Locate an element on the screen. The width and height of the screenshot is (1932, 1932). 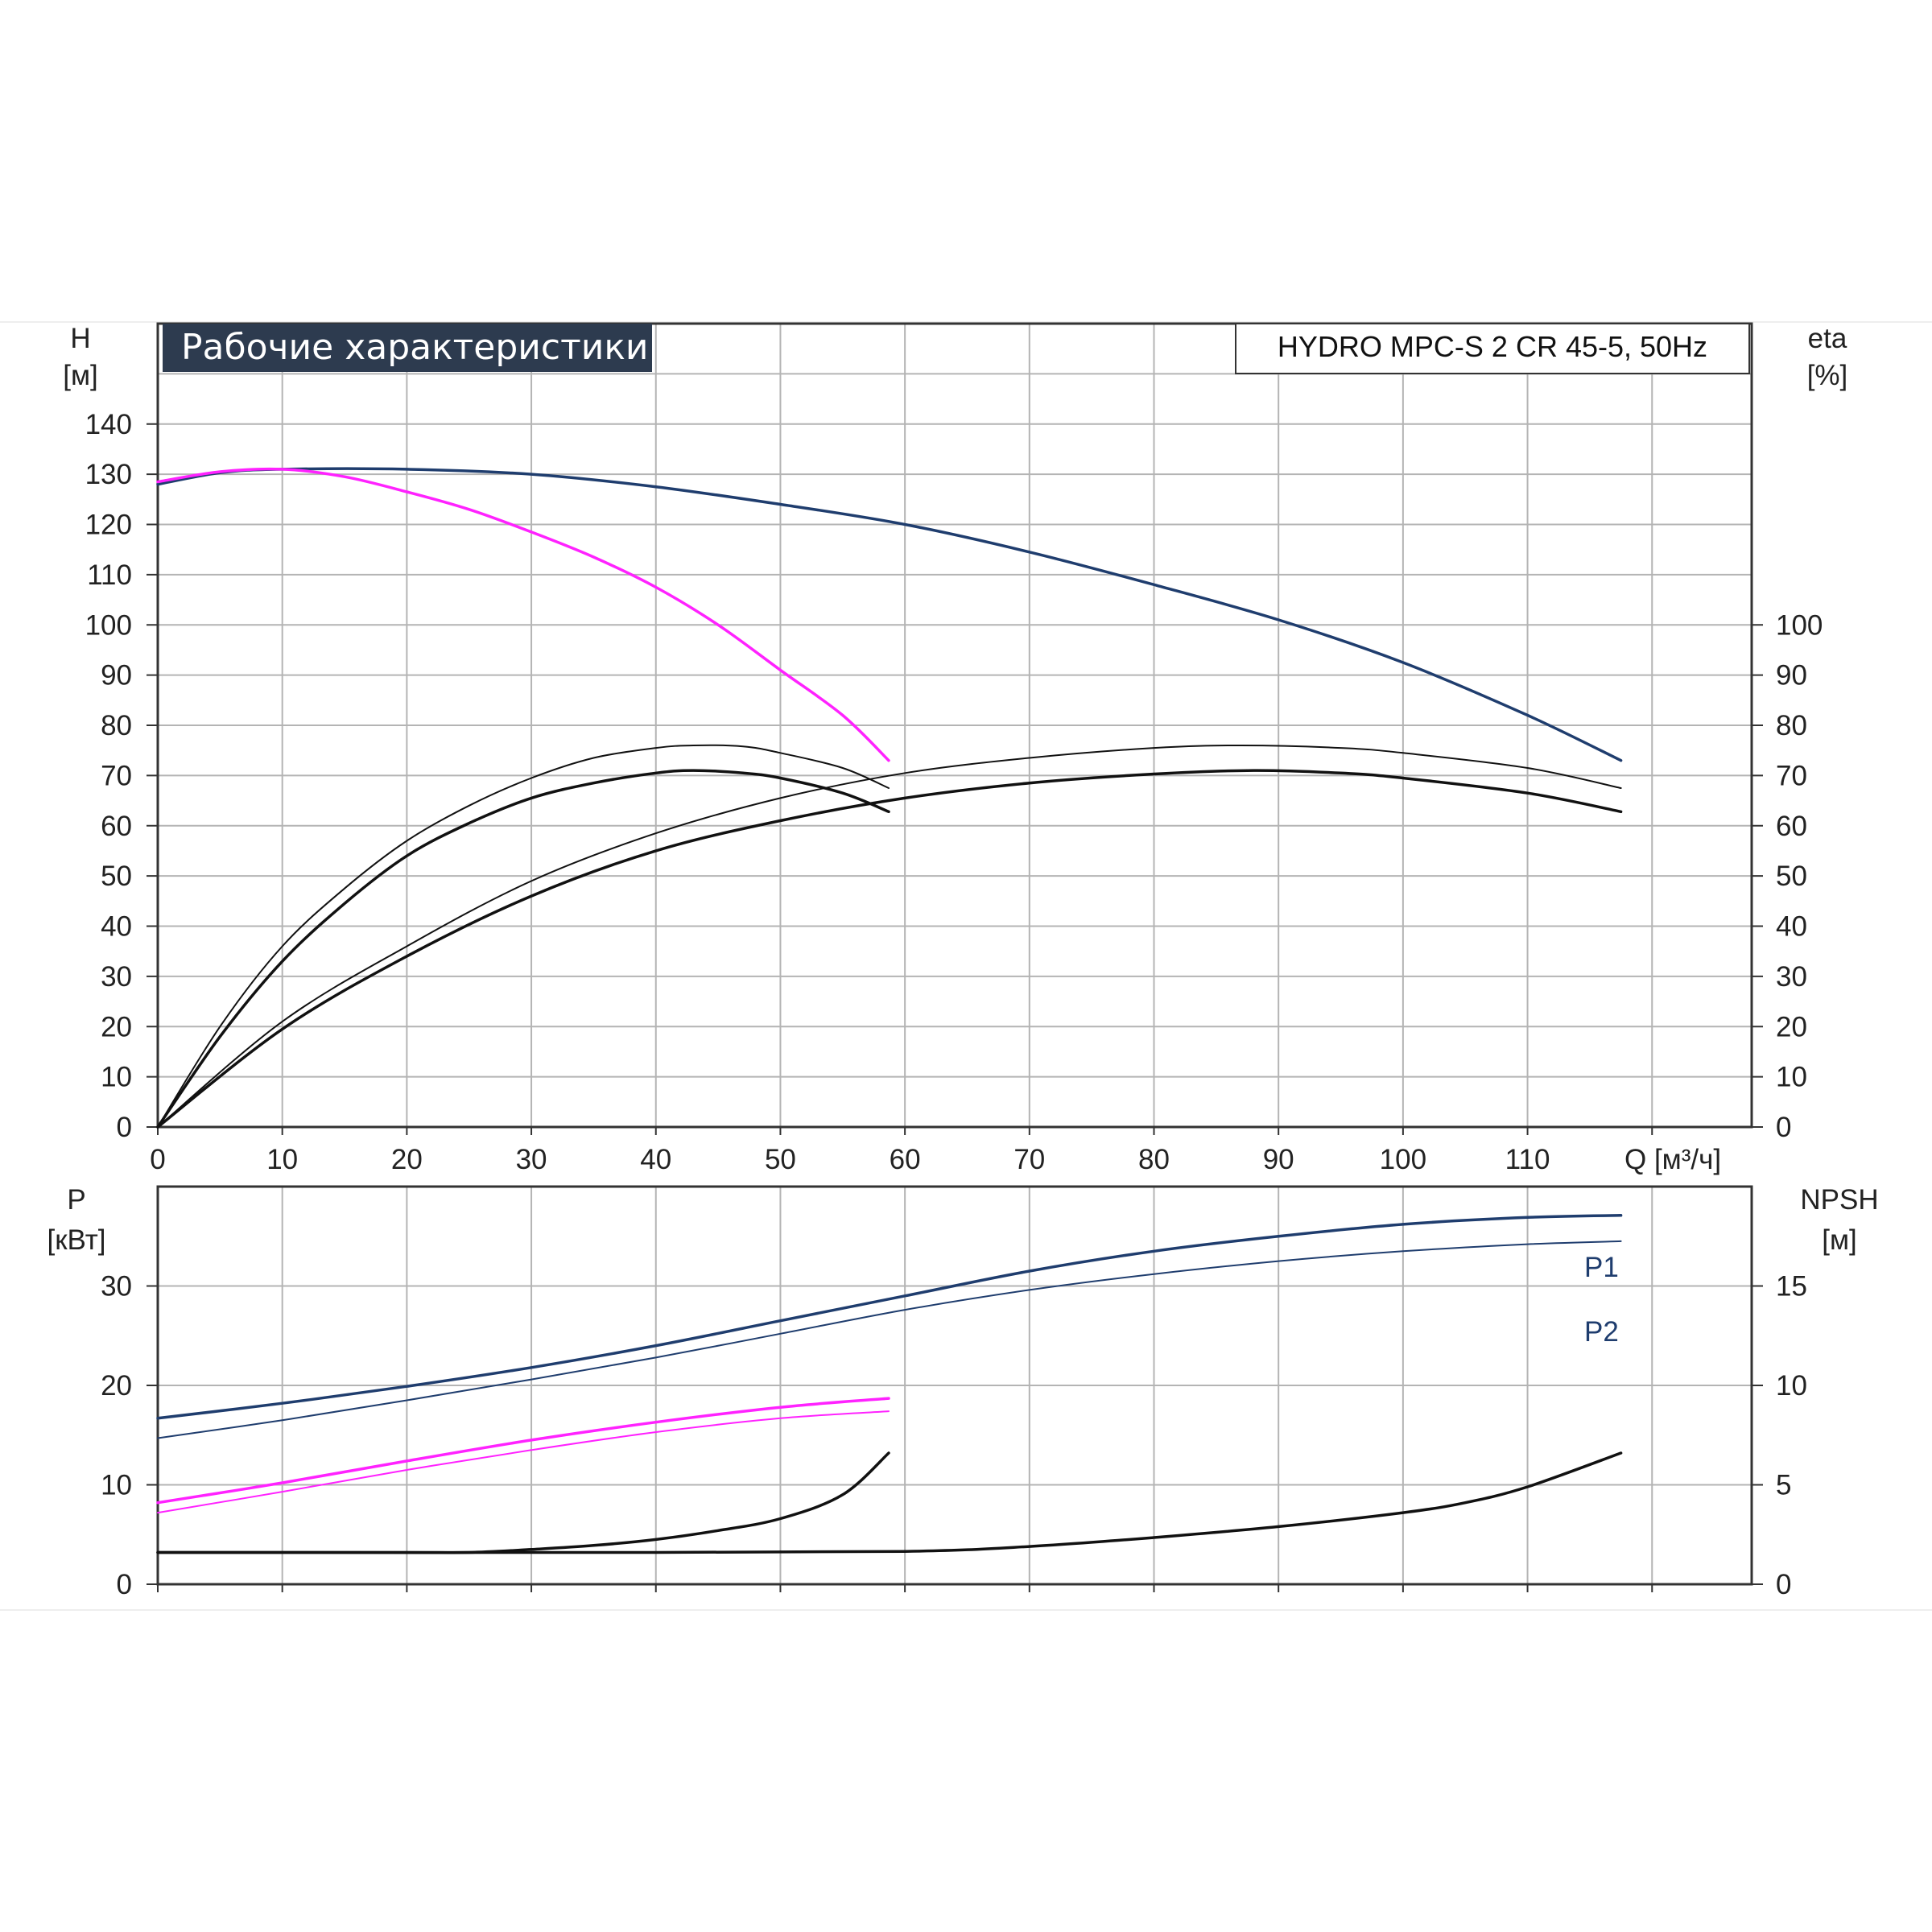
y-right-tick-label: 90 is located at coordinates (1791, 675).